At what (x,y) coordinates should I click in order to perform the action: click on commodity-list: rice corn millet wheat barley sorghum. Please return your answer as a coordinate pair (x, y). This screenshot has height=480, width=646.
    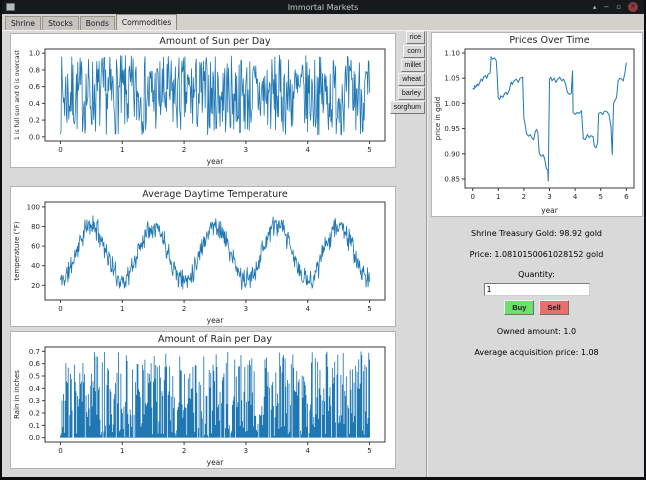
    Looking at the image, I should click on (407, 73).